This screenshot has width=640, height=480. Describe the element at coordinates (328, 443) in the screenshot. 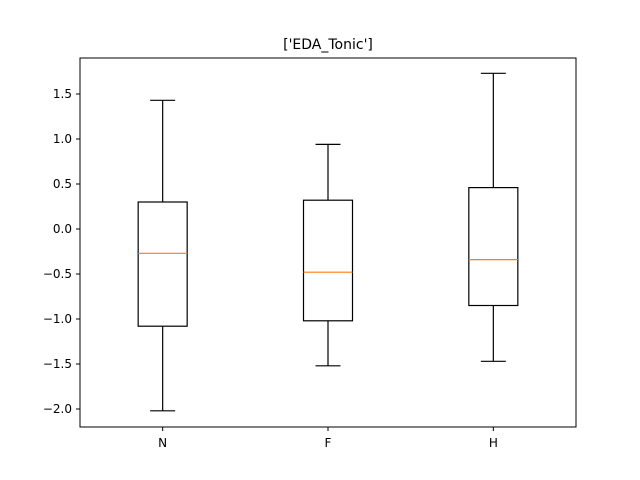

I see `x-tick-label: F` at that location.